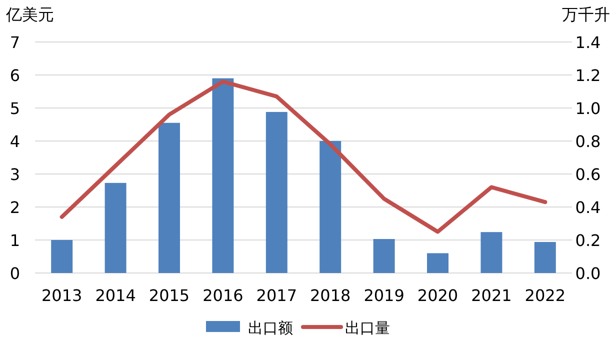  I want to click on y2-tick-label: 0.0, so click(588, 273).